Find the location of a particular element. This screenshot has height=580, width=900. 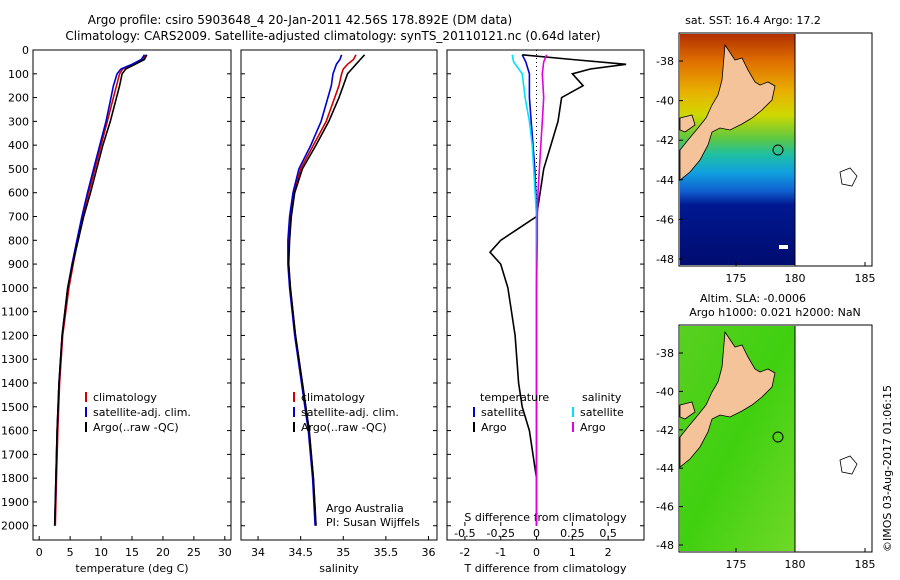

top-x-tick-label: 0.25 is located at coordinates (572, 533).